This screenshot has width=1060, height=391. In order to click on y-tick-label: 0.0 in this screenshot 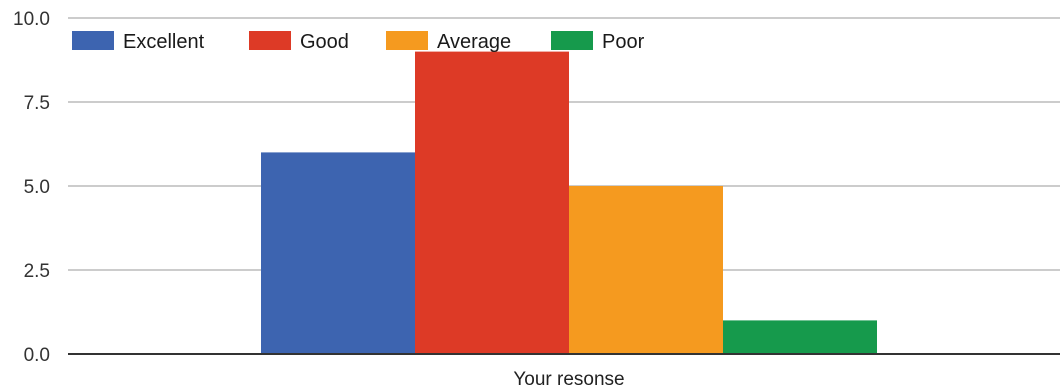, I will do `click(37, 355)`.